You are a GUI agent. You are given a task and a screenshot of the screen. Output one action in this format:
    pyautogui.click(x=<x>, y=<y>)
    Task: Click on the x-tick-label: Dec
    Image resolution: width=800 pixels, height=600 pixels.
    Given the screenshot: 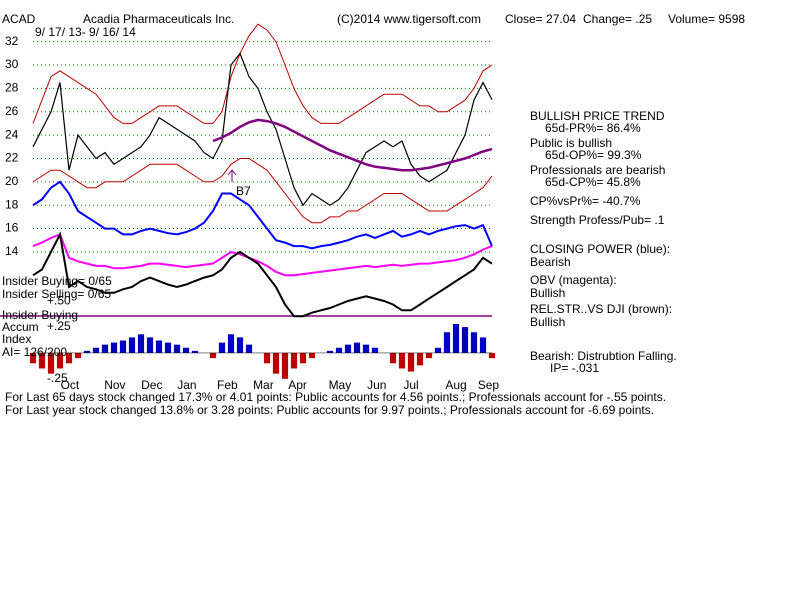 What is the action you would take?
    pyautogui.click(x=151, y=385)
    